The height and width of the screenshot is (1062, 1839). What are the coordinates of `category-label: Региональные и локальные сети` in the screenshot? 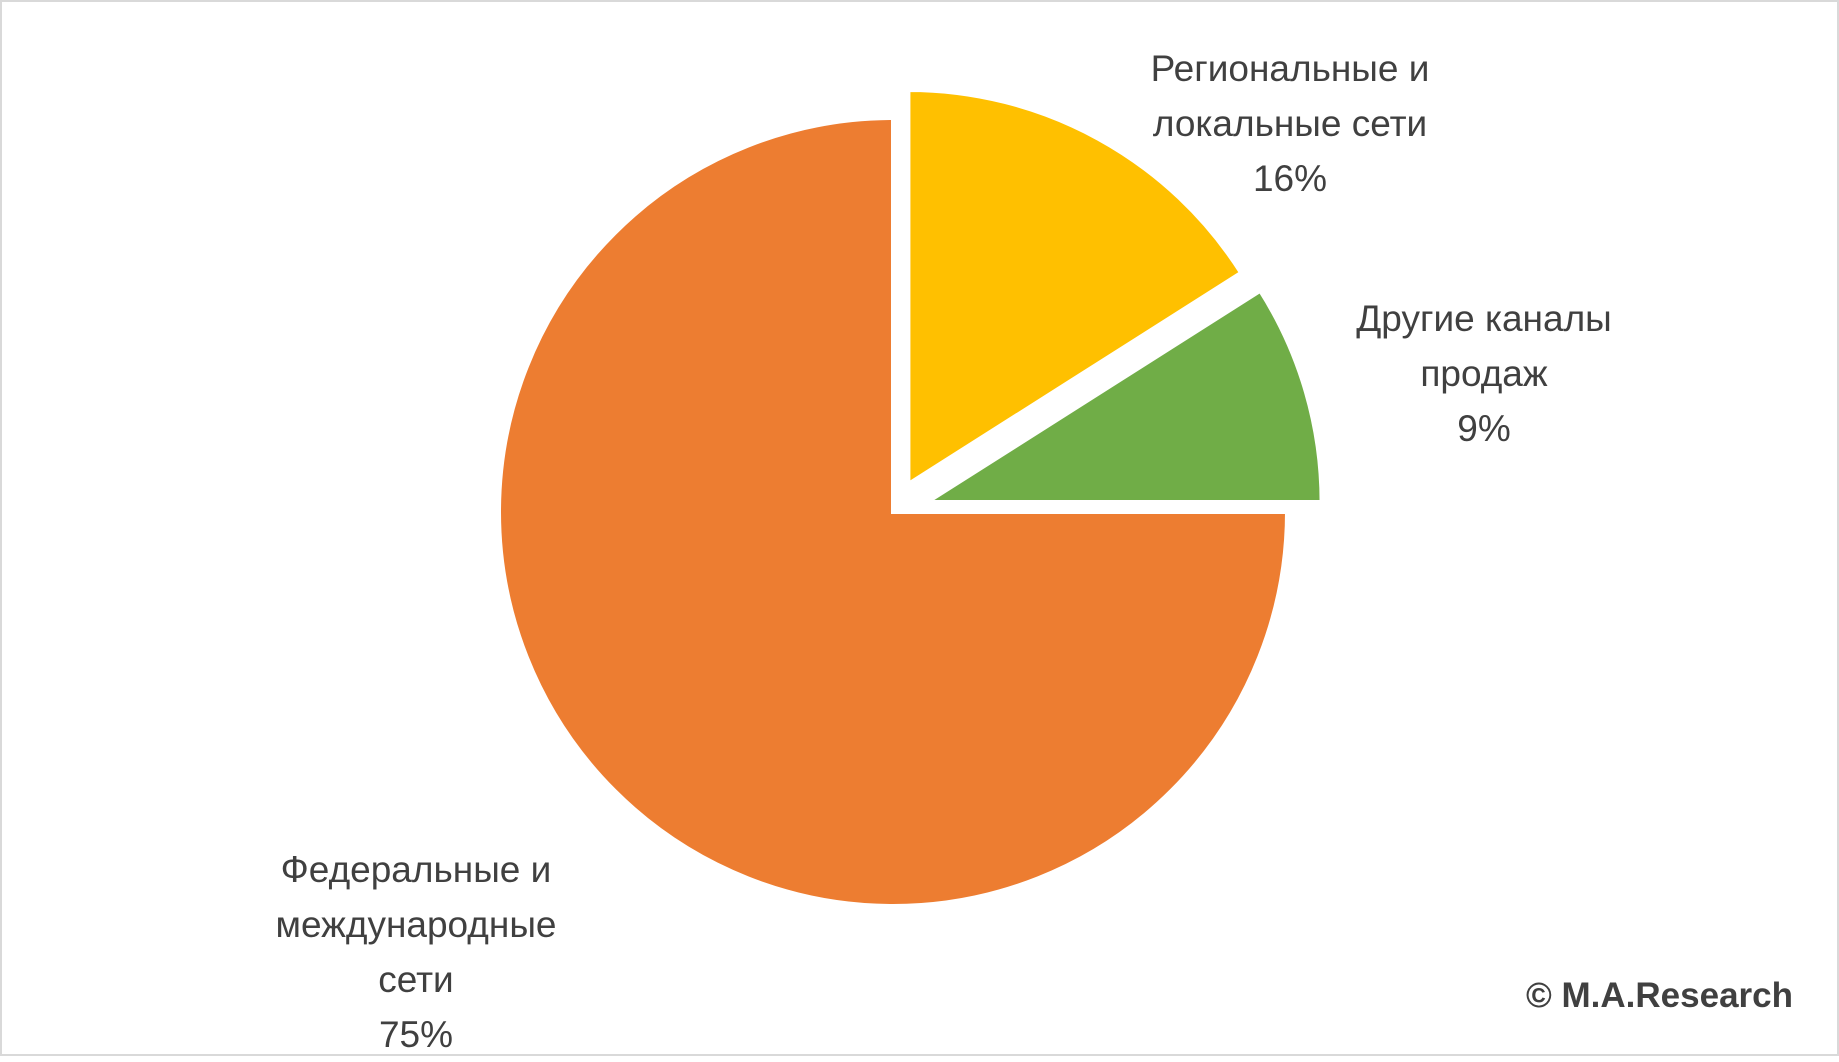 It's located at (1290, 96).